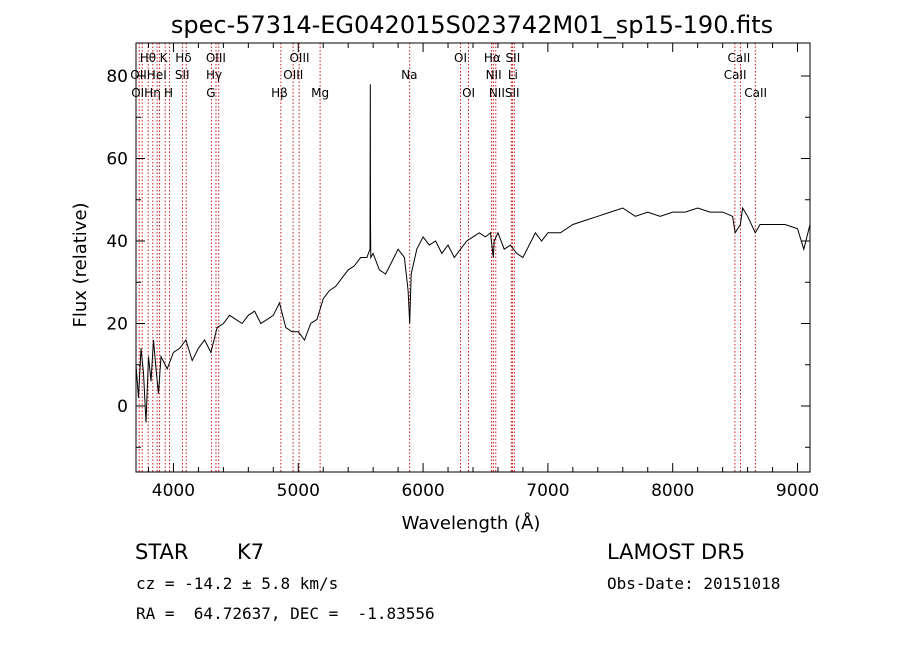  I want to click on x-tick-label-4000: 4000, so click(173, 491).